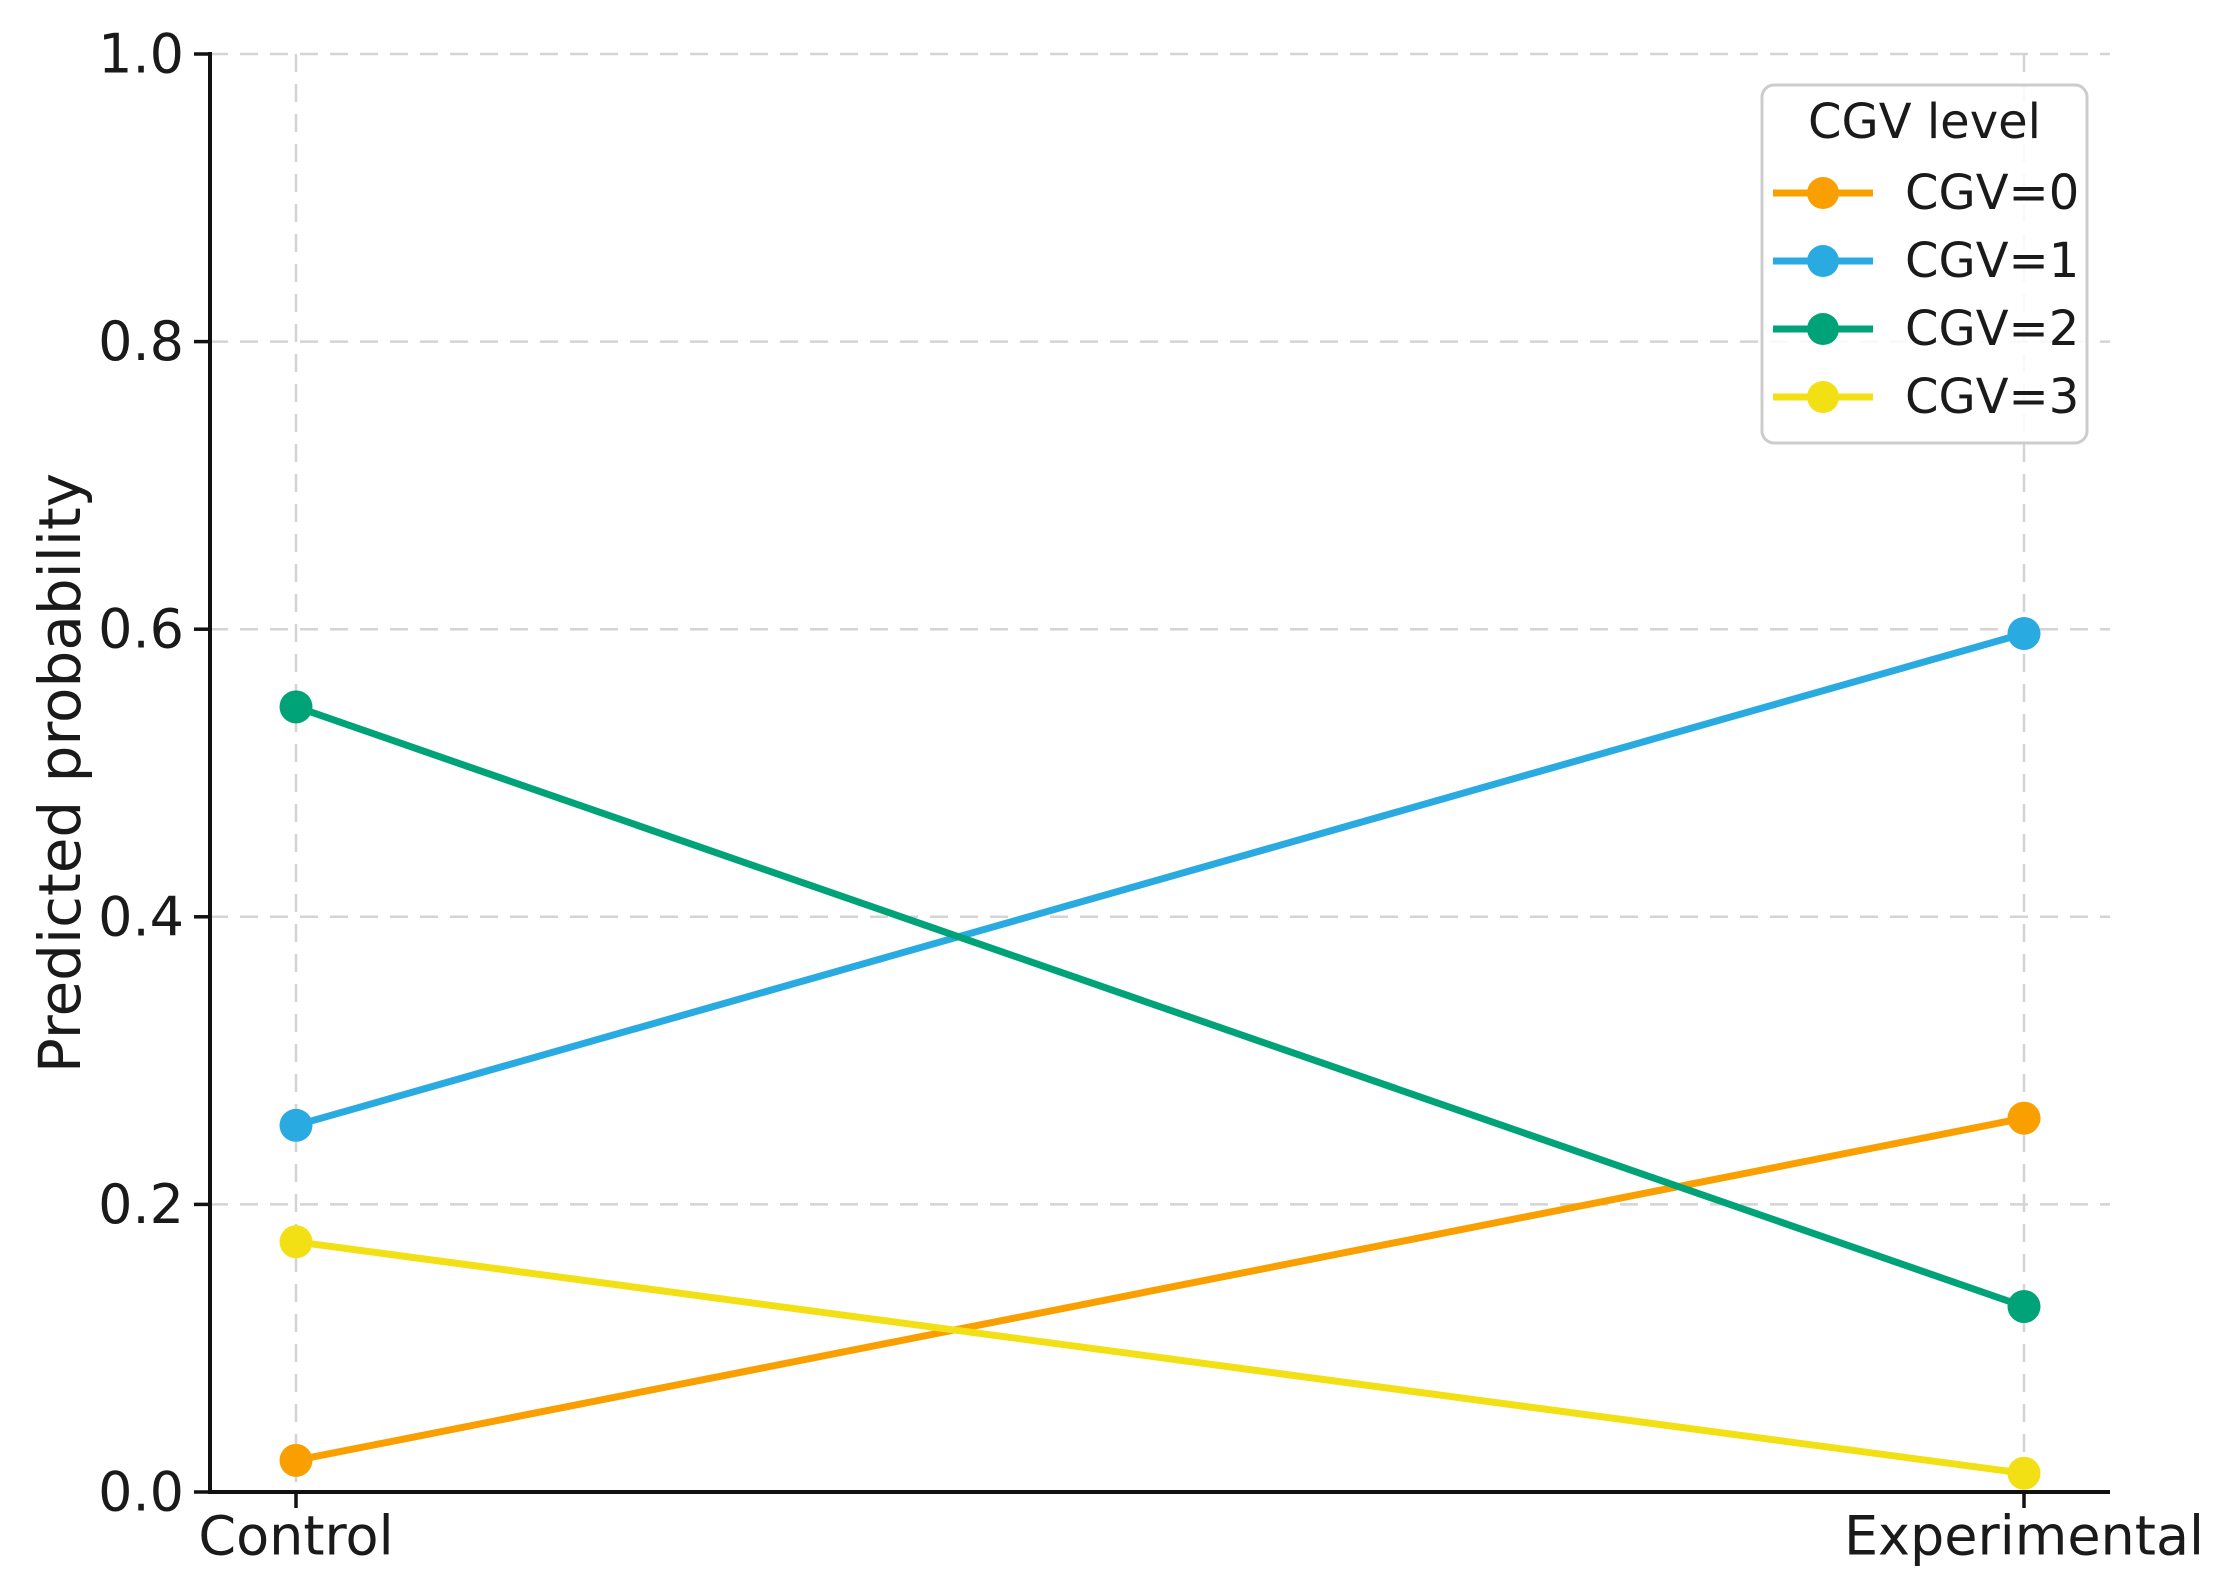 This screenshot has height=1590, width=2240. I want to click on data-point-cgv3-experimental, so click(2024, 1473).